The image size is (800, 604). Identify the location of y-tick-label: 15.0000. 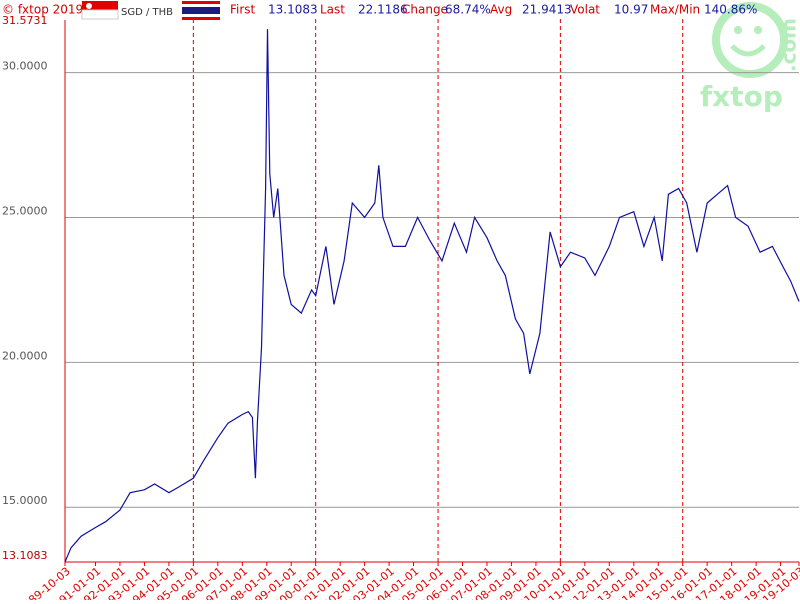
(25, 500).